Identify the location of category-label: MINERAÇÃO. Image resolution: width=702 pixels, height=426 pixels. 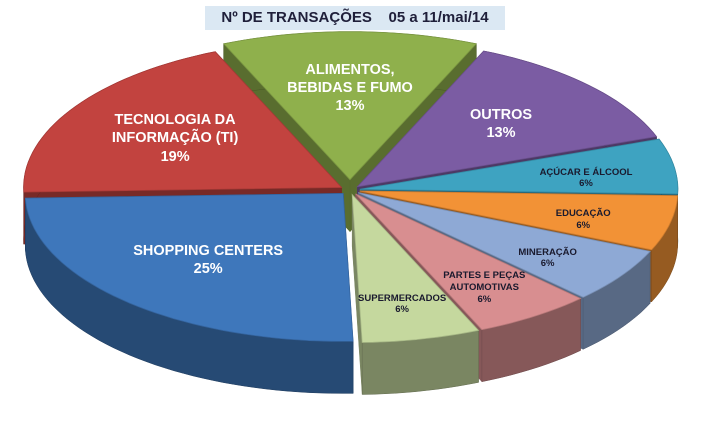
(547, 252).